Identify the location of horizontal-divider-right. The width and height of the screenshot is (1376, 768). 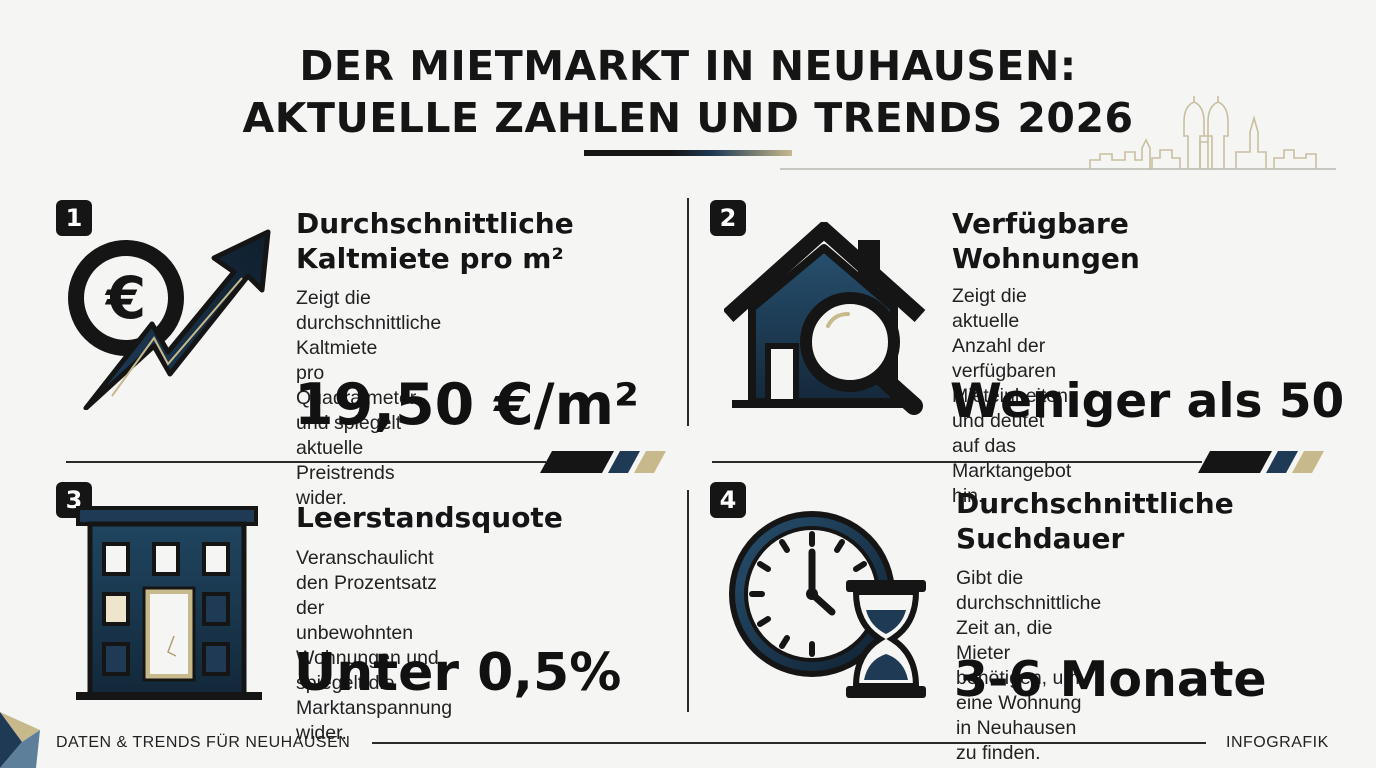
(957, 462).